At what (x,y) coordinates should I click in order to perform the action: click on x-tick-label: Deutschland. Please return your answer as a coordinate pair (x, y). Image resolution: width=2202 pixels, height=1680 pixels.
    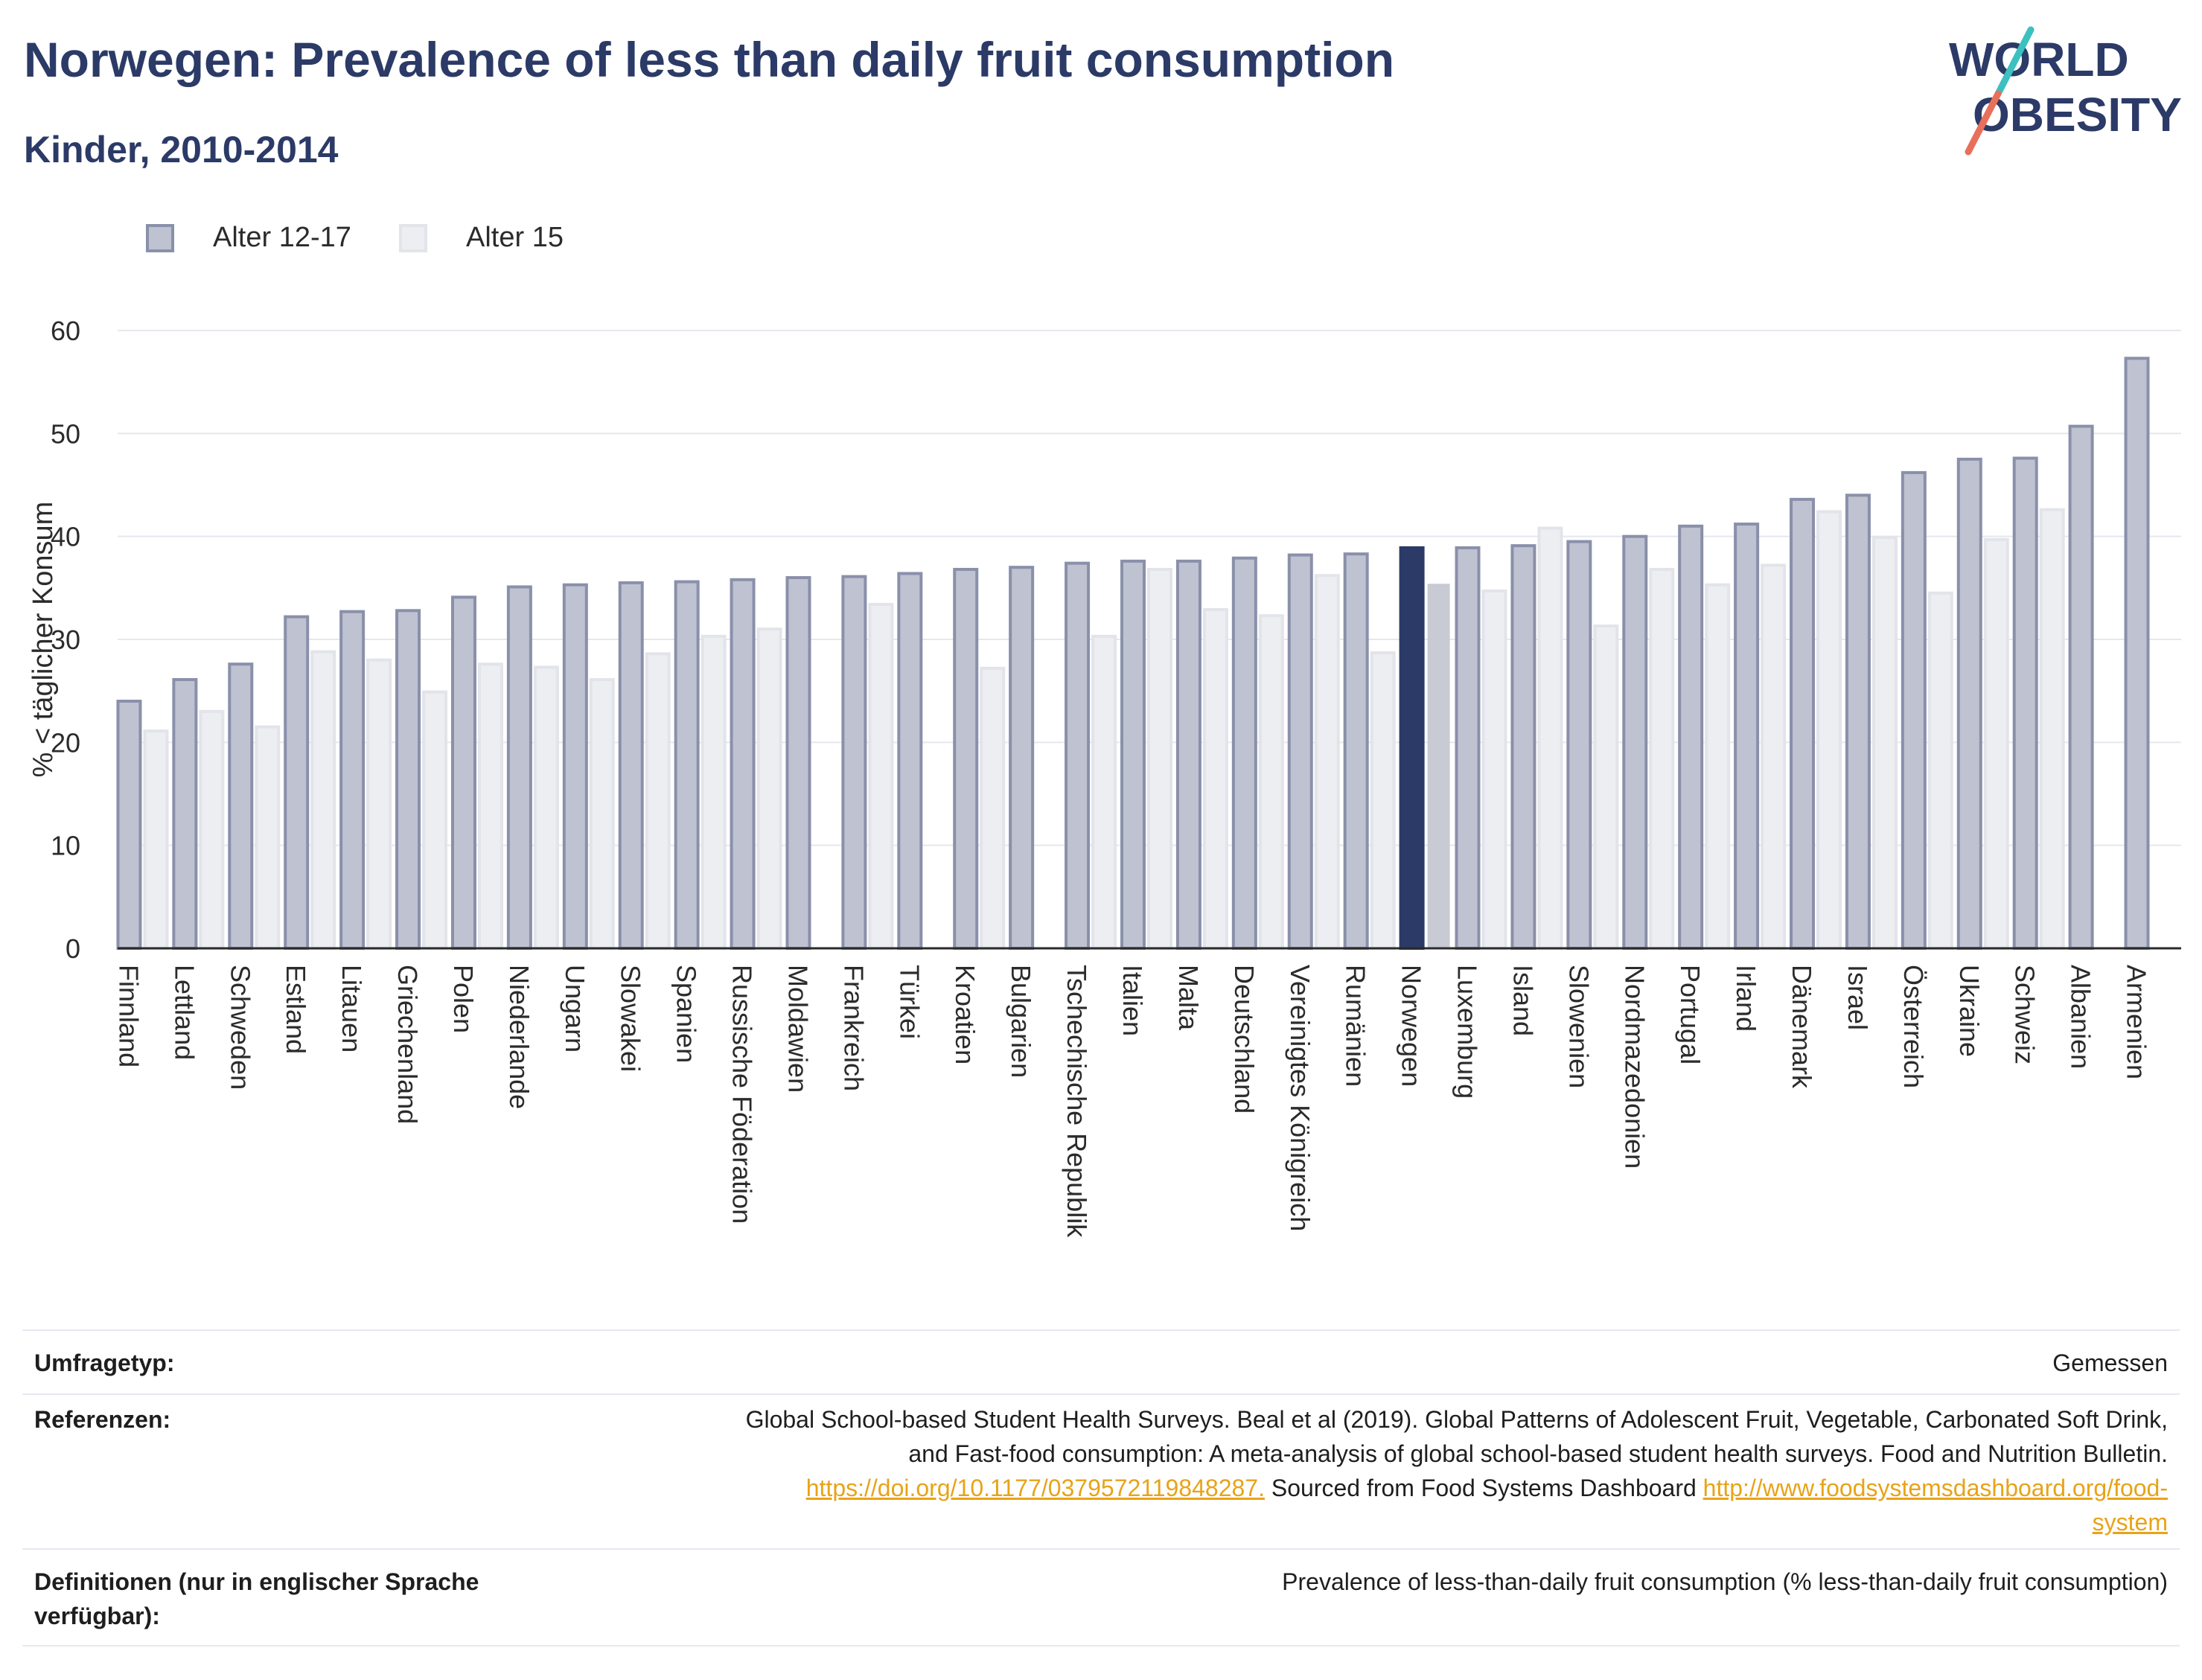
    Looking at the image, I should click on (1244, 1039).